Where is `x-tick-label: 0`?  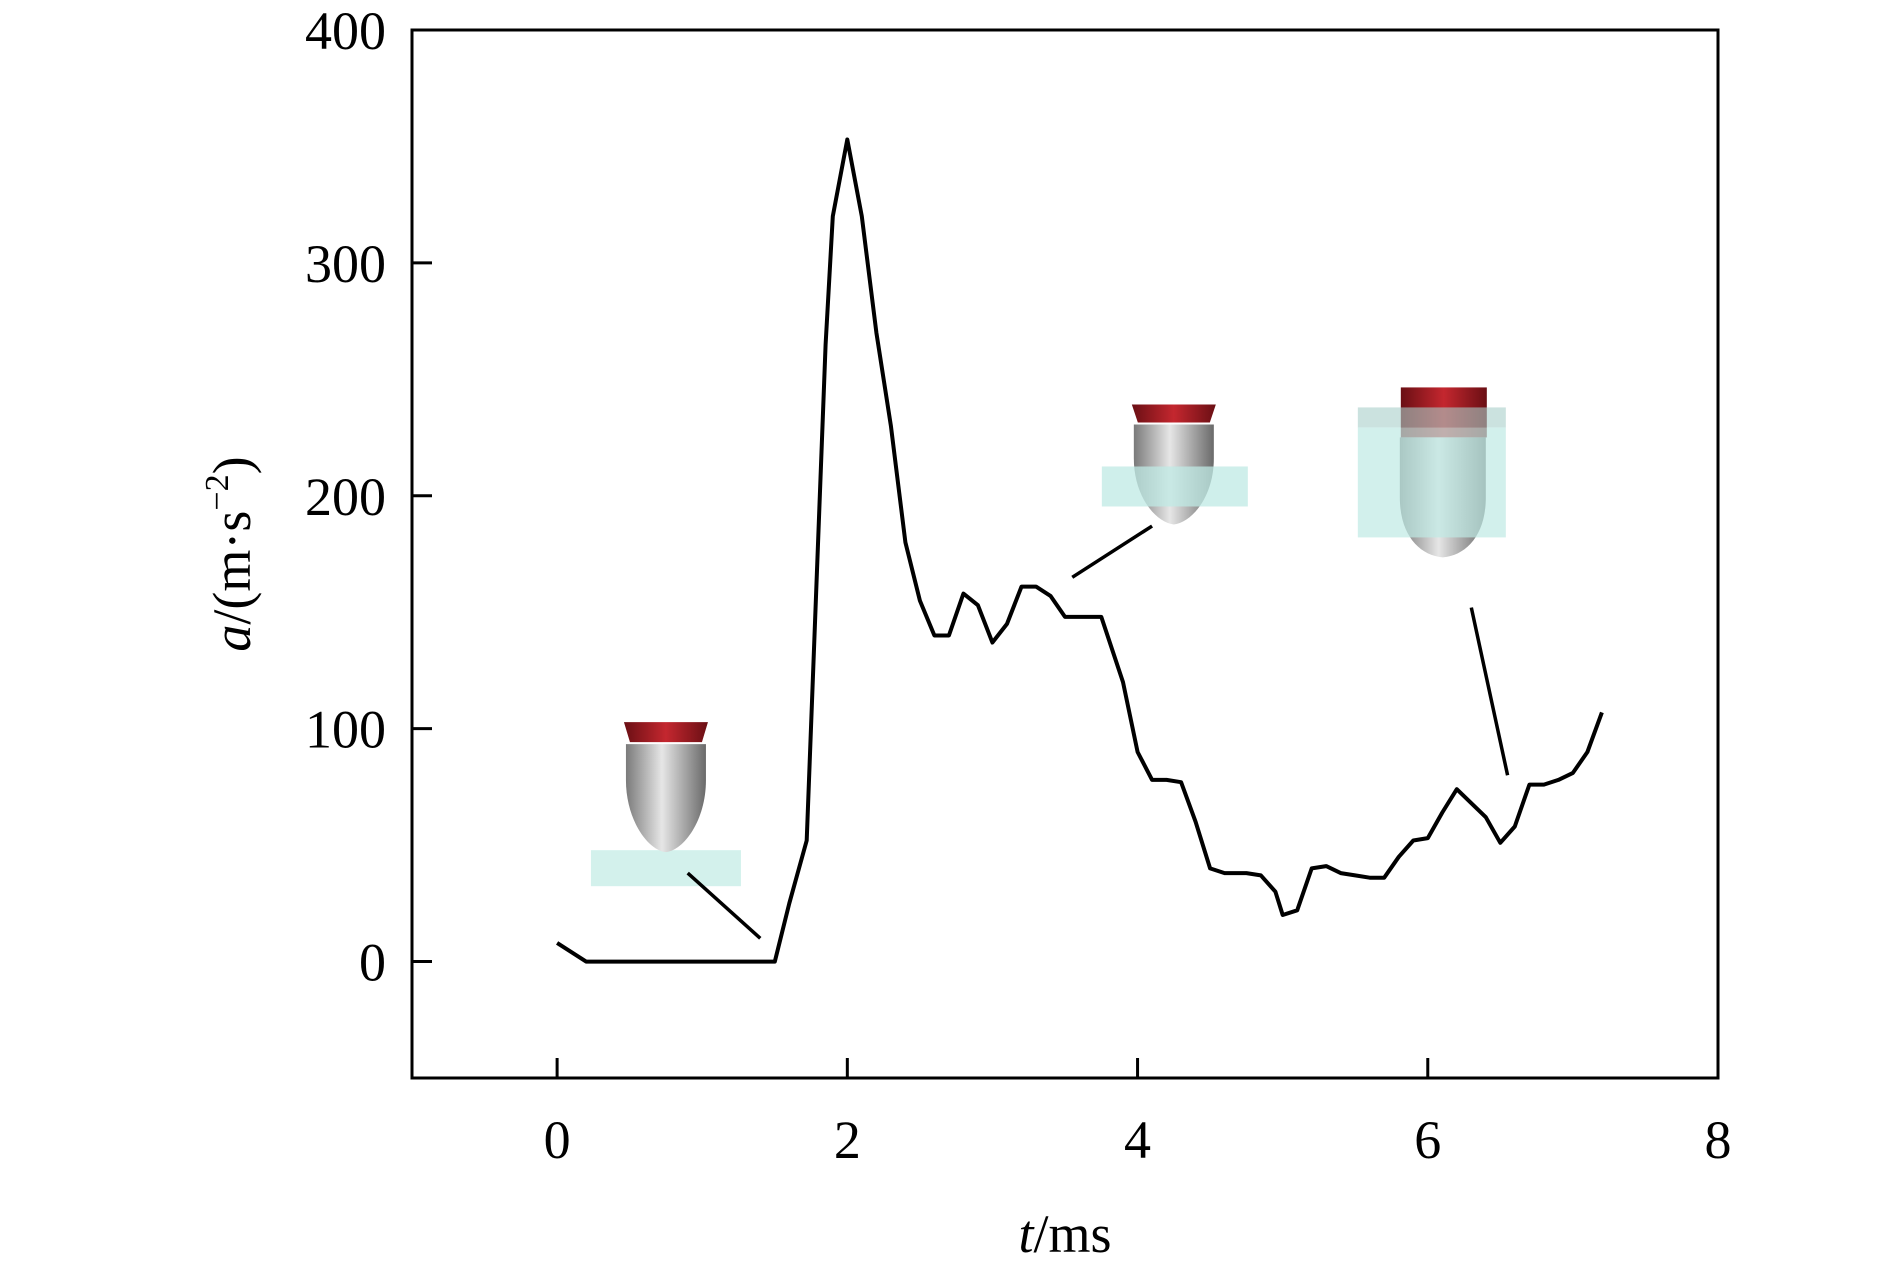
x-tick-label: 0 is located at coordinates (557, 1140).